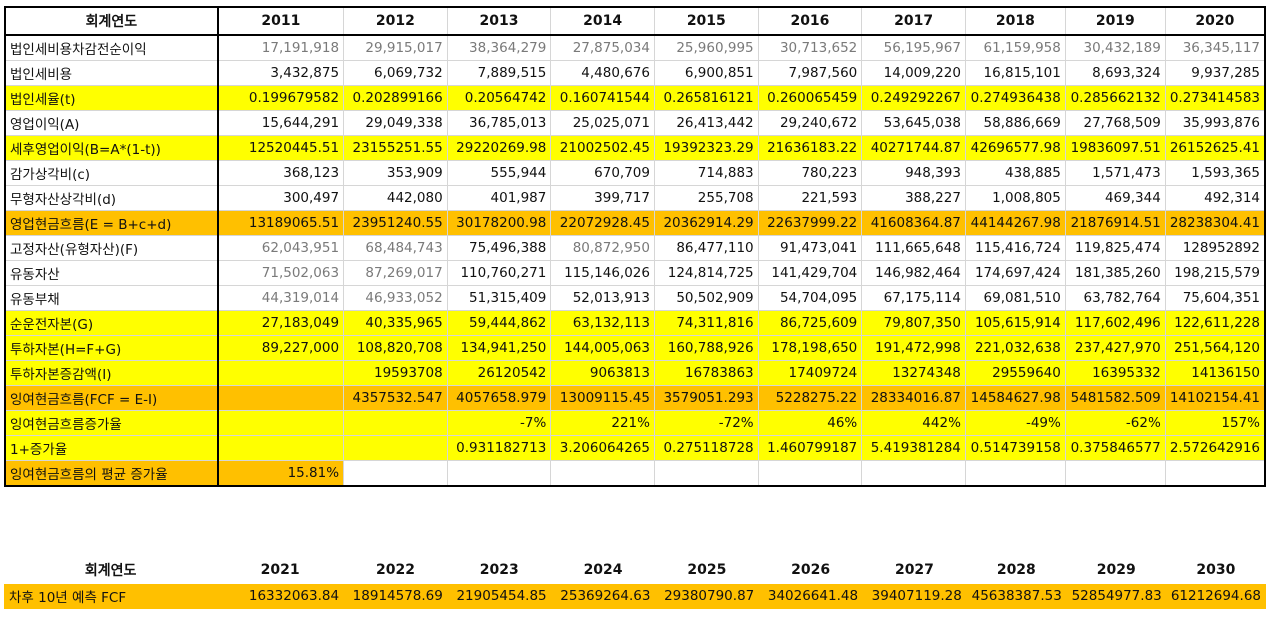 Image resolution: width=1266 pixels, height=624 pixels. I want to click on value-cell: 492,314, so click(1215, 198).